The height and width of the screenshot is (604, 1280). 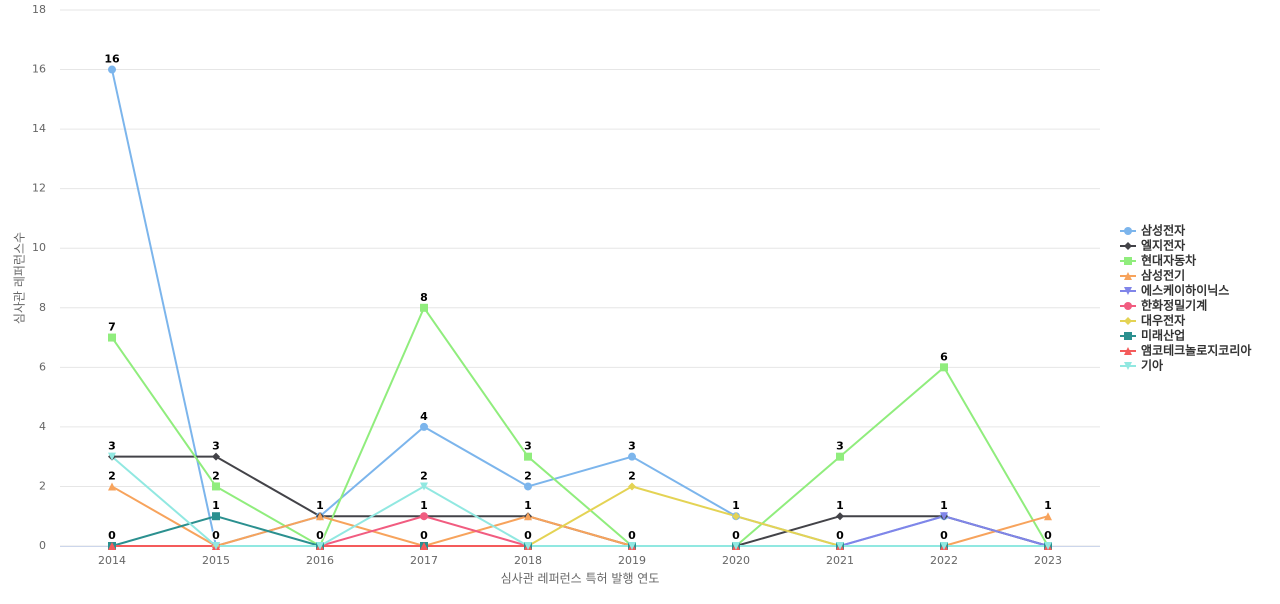 I want to click on y-tick-label: 0, so click(x=42, y=545).